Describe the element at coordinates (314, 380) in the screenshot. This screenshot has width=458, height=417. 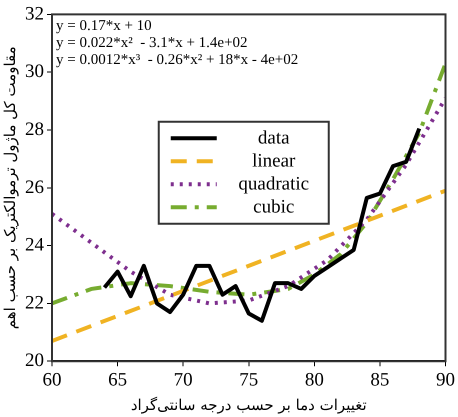
I see `x-tick-label: 80` at that location.